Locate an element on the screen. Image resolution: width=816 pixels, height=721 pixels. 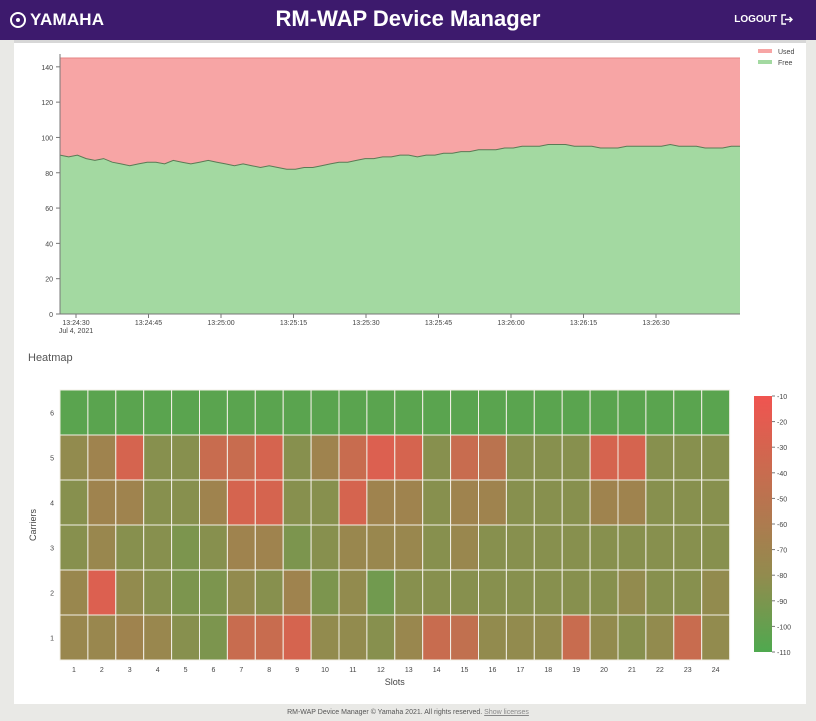
legend-label-used: Used is located at coordinates (786, 52).